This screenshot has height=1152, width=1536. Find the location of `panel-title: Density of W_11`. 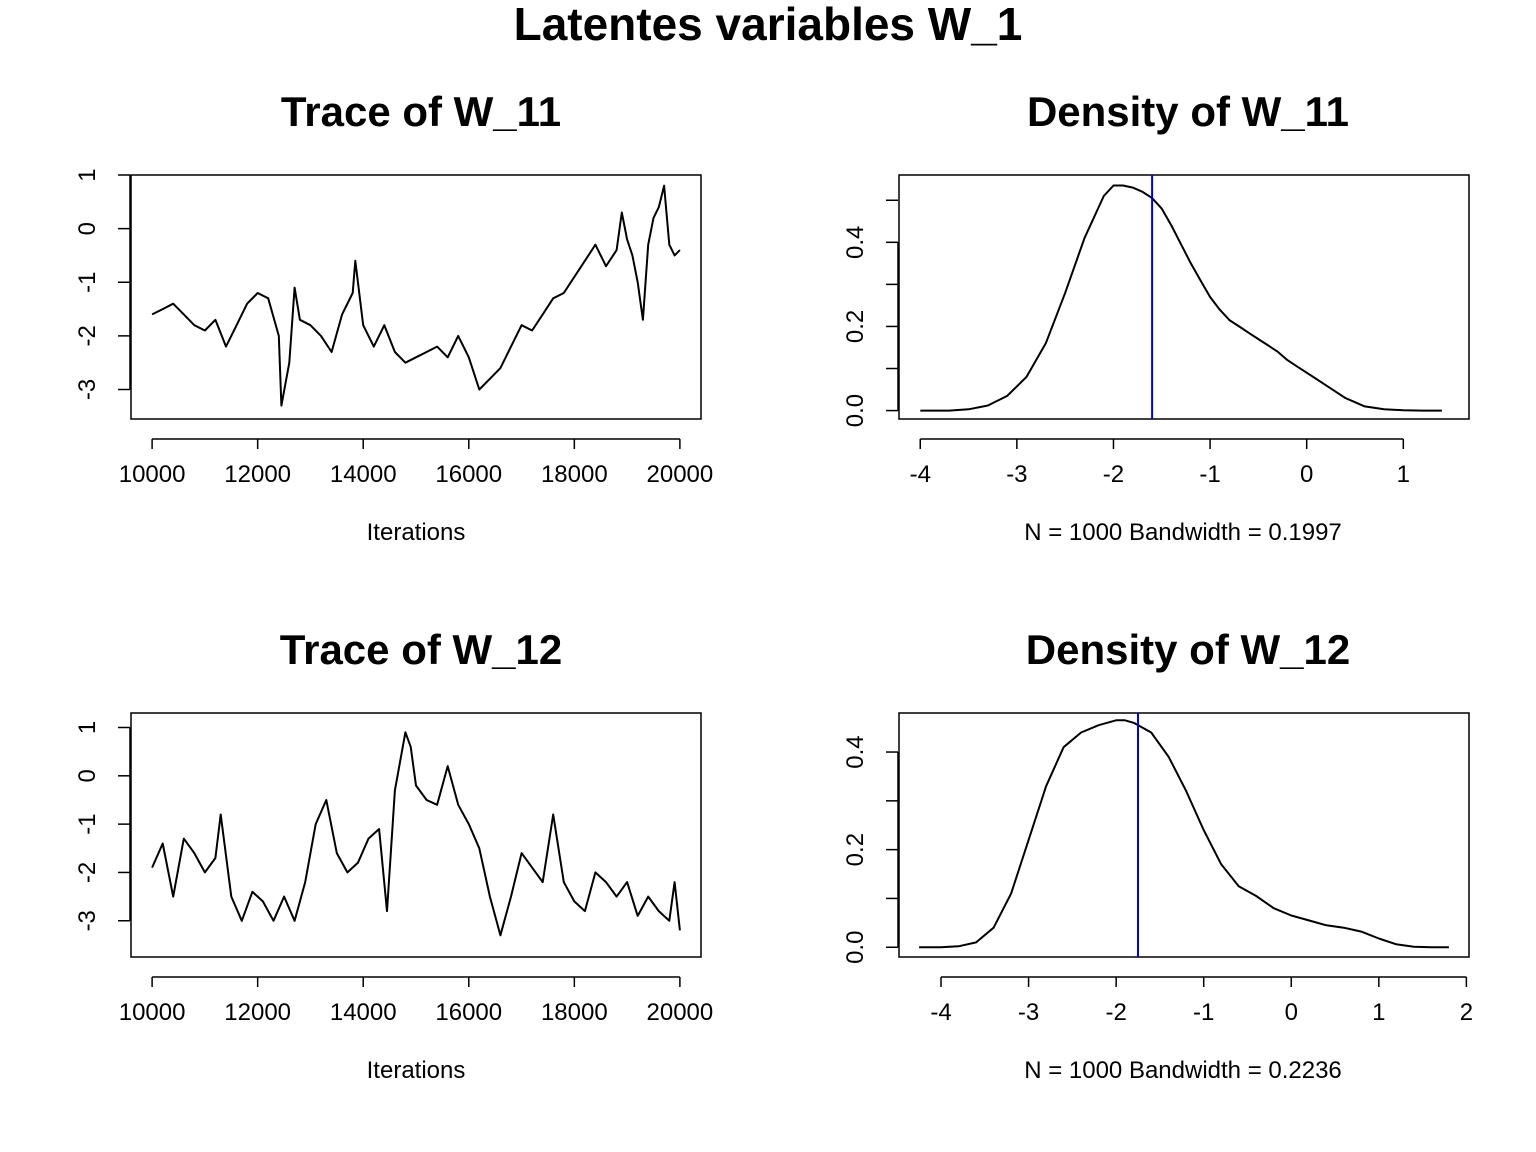

panel-title: Density of W_11 is located at coordinates (1188, 111).